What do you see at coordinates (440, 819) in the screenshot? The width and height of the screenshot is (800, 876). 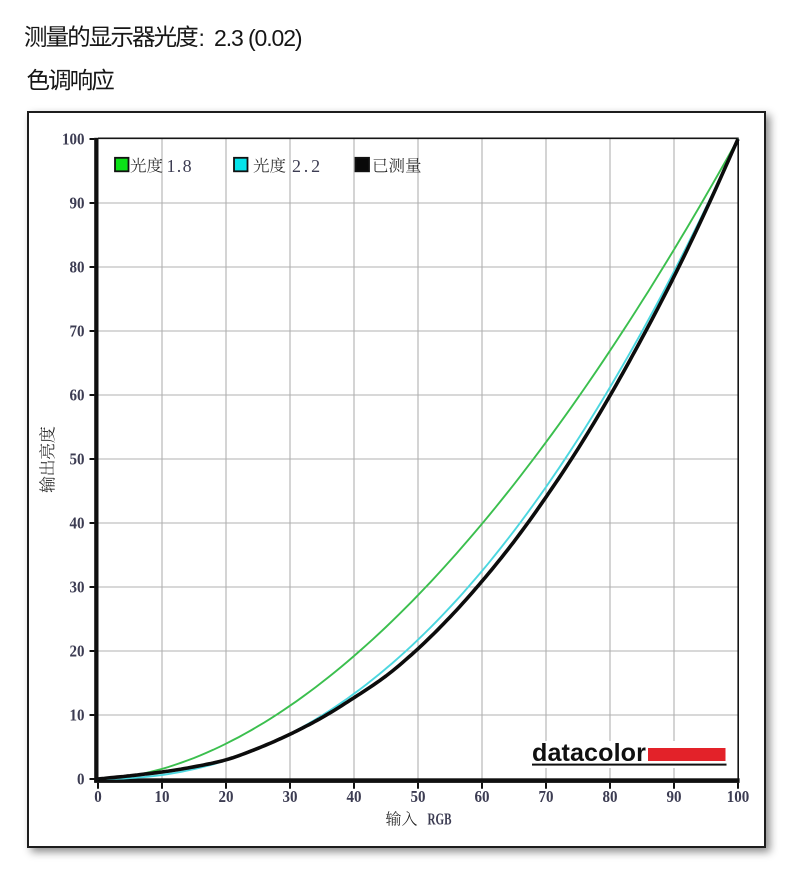 I see `svg-text: RGB` at bounding box center [440, 819].